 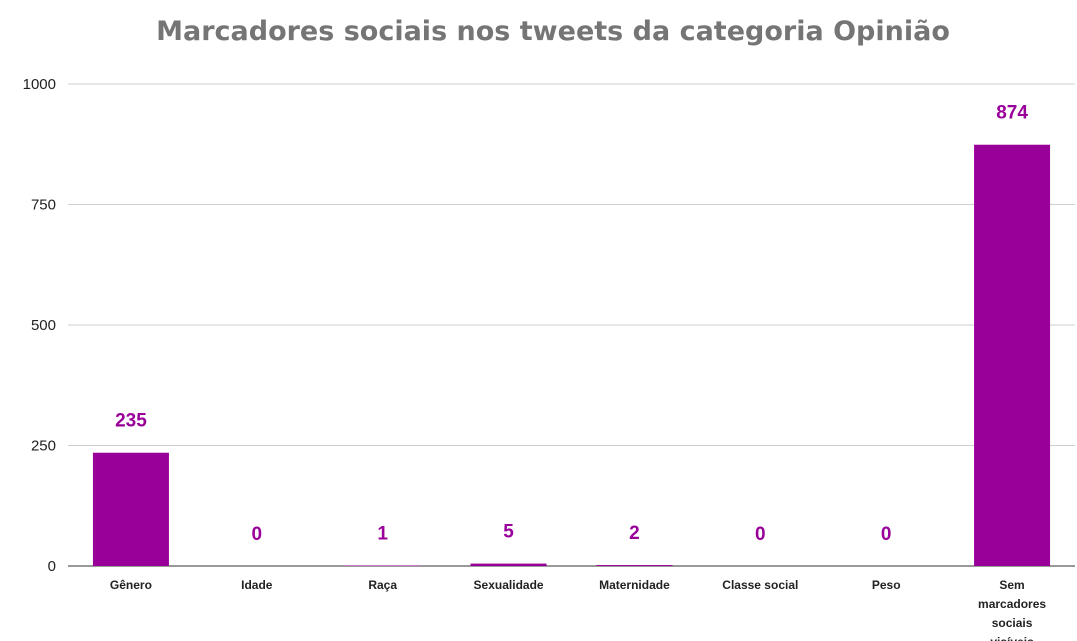 What do you see at coordinates (43, 325) in the screenshot?
I see `y-tick-label: 500` at bounding box center [43, 325].